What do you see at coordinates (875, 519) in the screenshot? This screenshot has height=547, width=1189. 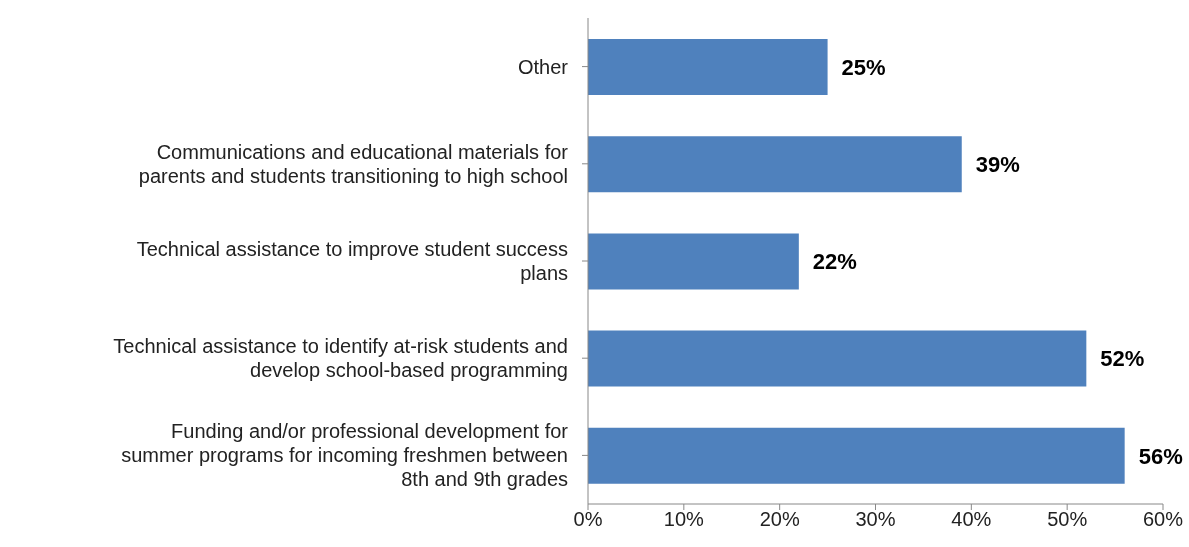 I see `x-tick-label: 30%` at bounding box center [875, 519].